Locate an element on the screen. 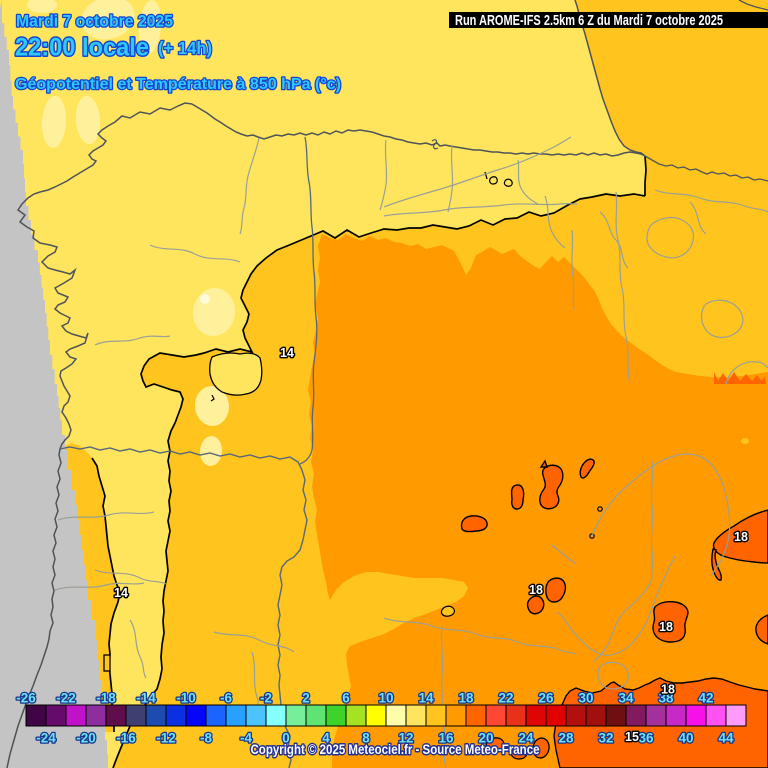 This screenshot has height=768, width=768. svg-text: 6 is located at coordinates (346, 698).